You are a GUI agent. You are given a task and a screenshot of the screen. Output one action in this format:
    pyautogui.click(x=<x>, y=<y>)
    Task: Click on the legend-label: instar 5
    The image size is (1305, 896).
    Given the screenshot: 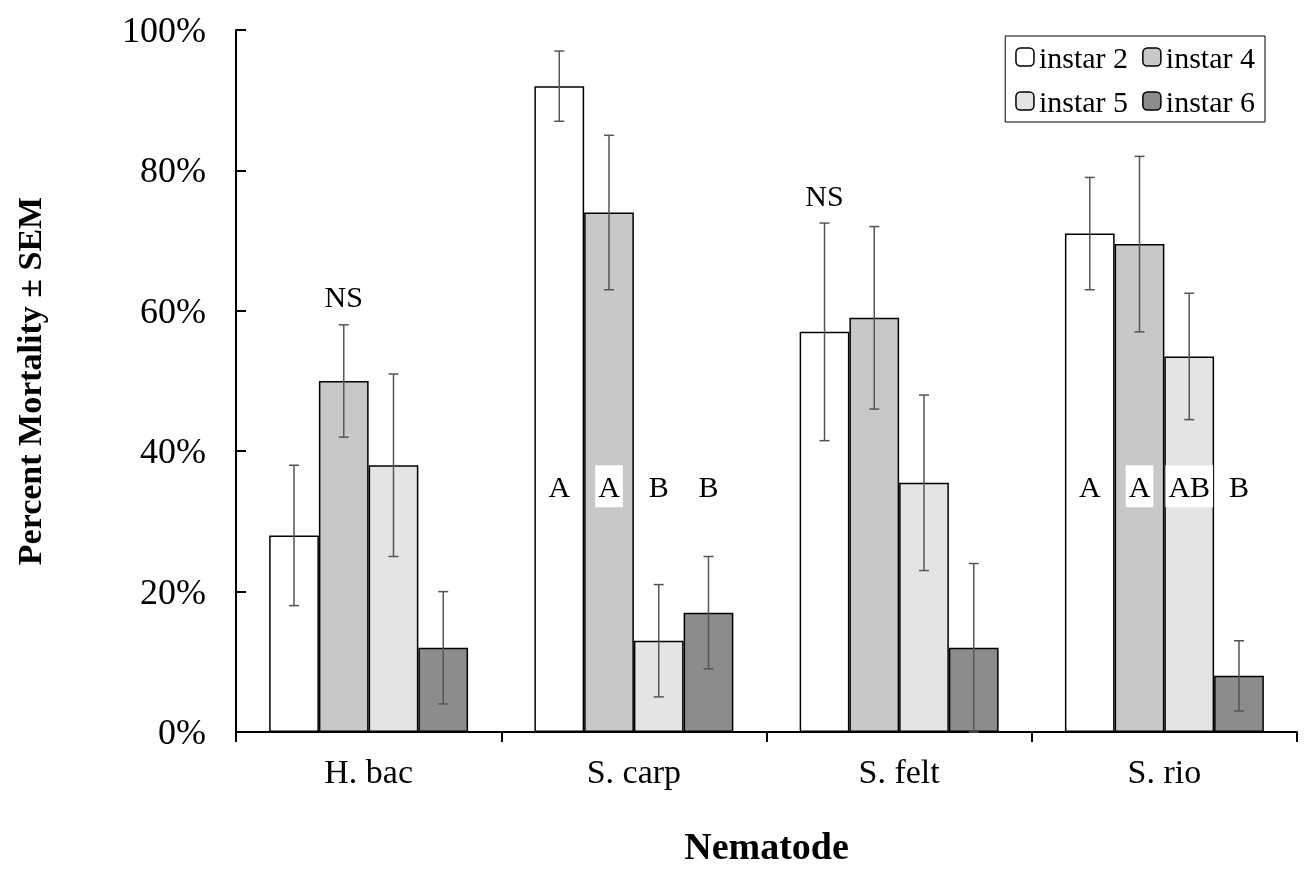 What is the action you would take?
    pyautogui.click(x=1083, y=101)
    